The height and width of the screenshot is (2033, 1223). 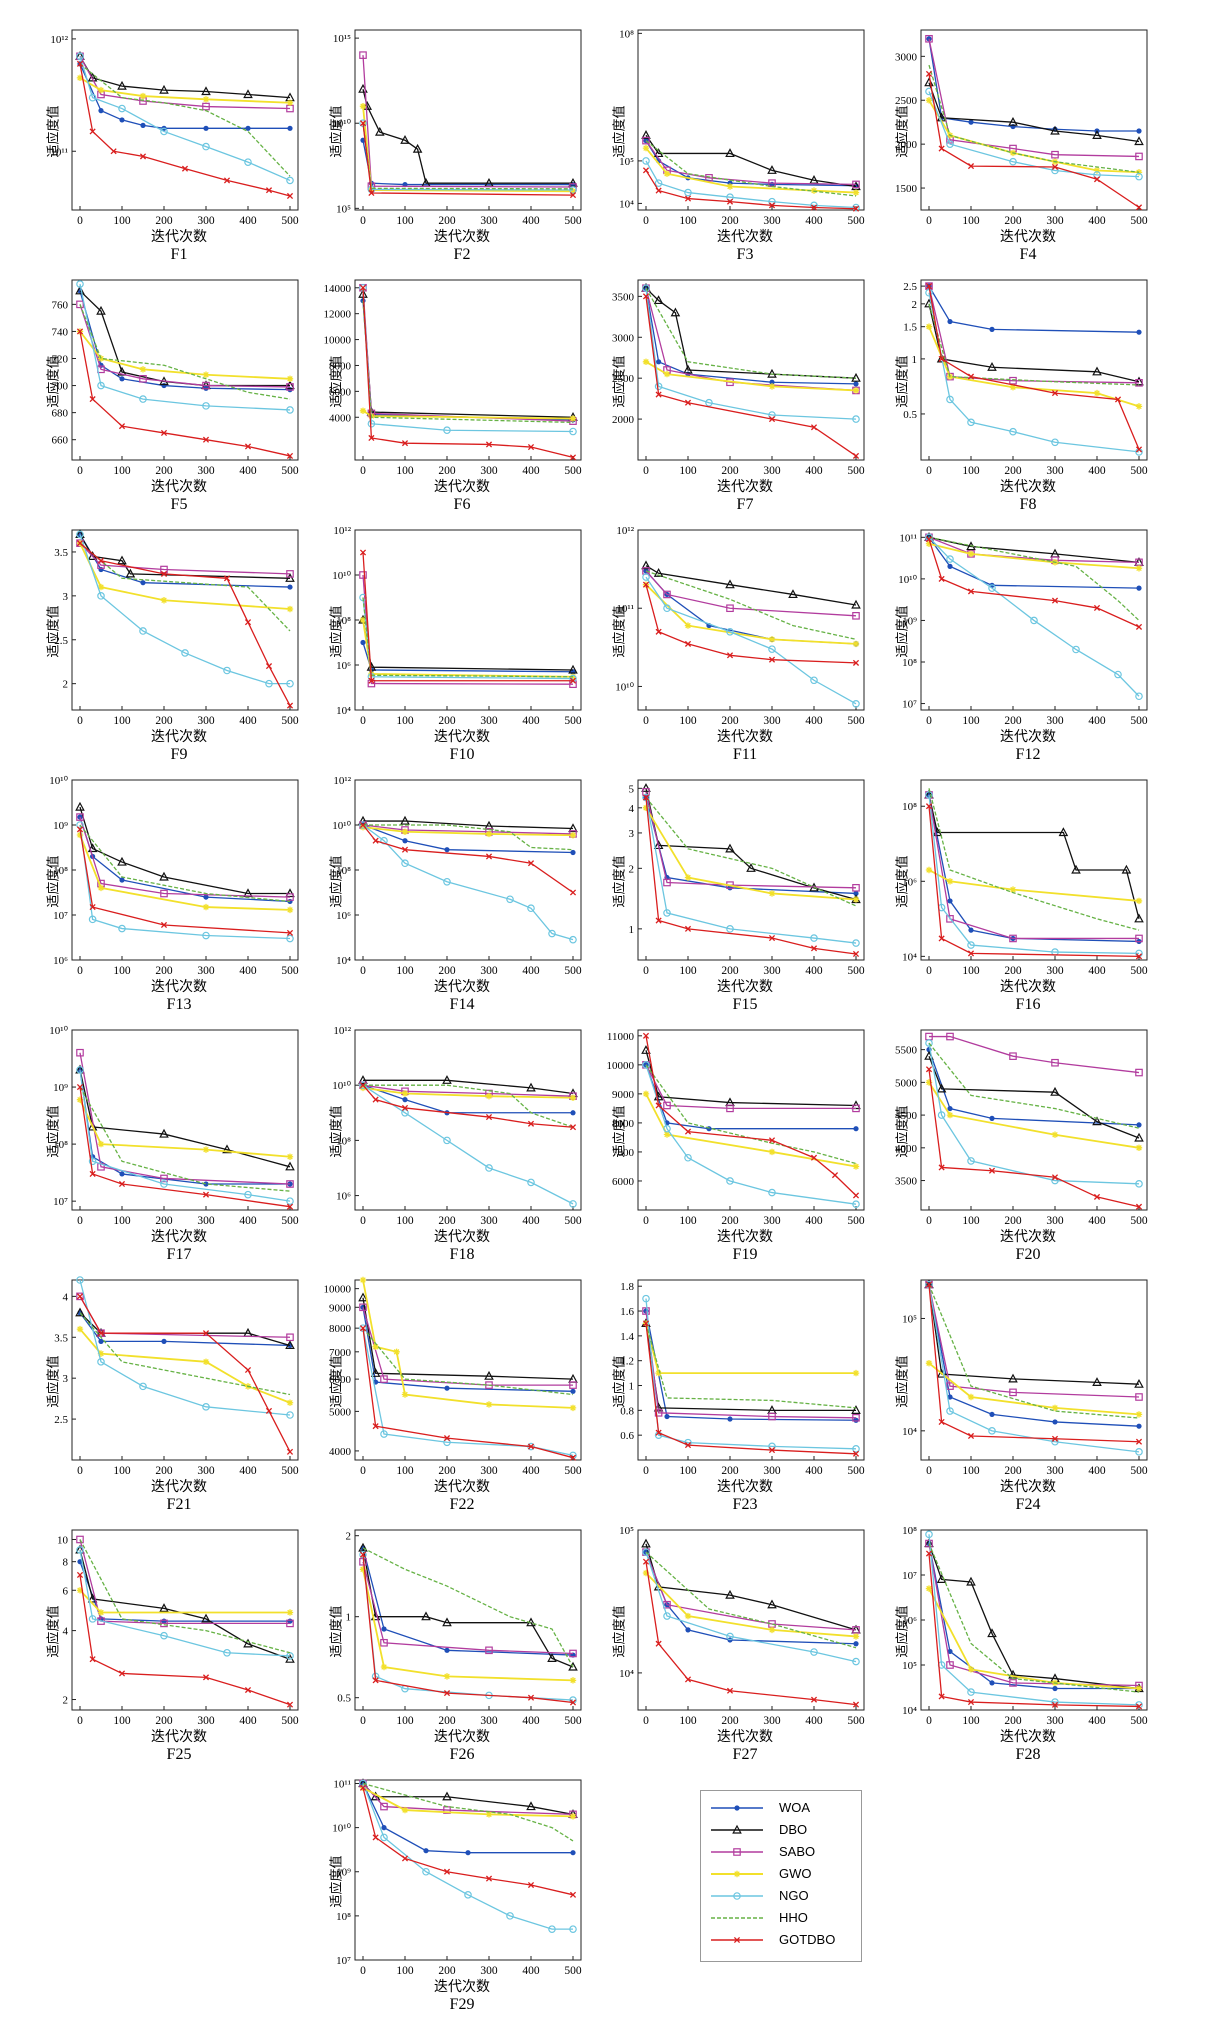 I want to click on plot-f24: 10⁴ 10⁵ 0 100 200 300 400 500, so click(x=1025, y=1378).